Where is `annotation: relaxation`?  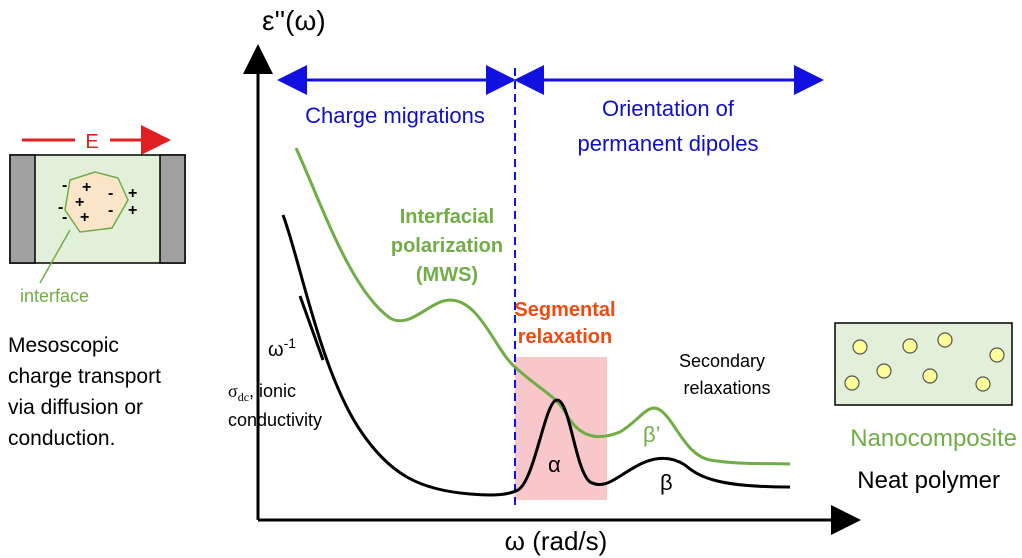 annotation: relaxation is located at coordinates (565, 337).